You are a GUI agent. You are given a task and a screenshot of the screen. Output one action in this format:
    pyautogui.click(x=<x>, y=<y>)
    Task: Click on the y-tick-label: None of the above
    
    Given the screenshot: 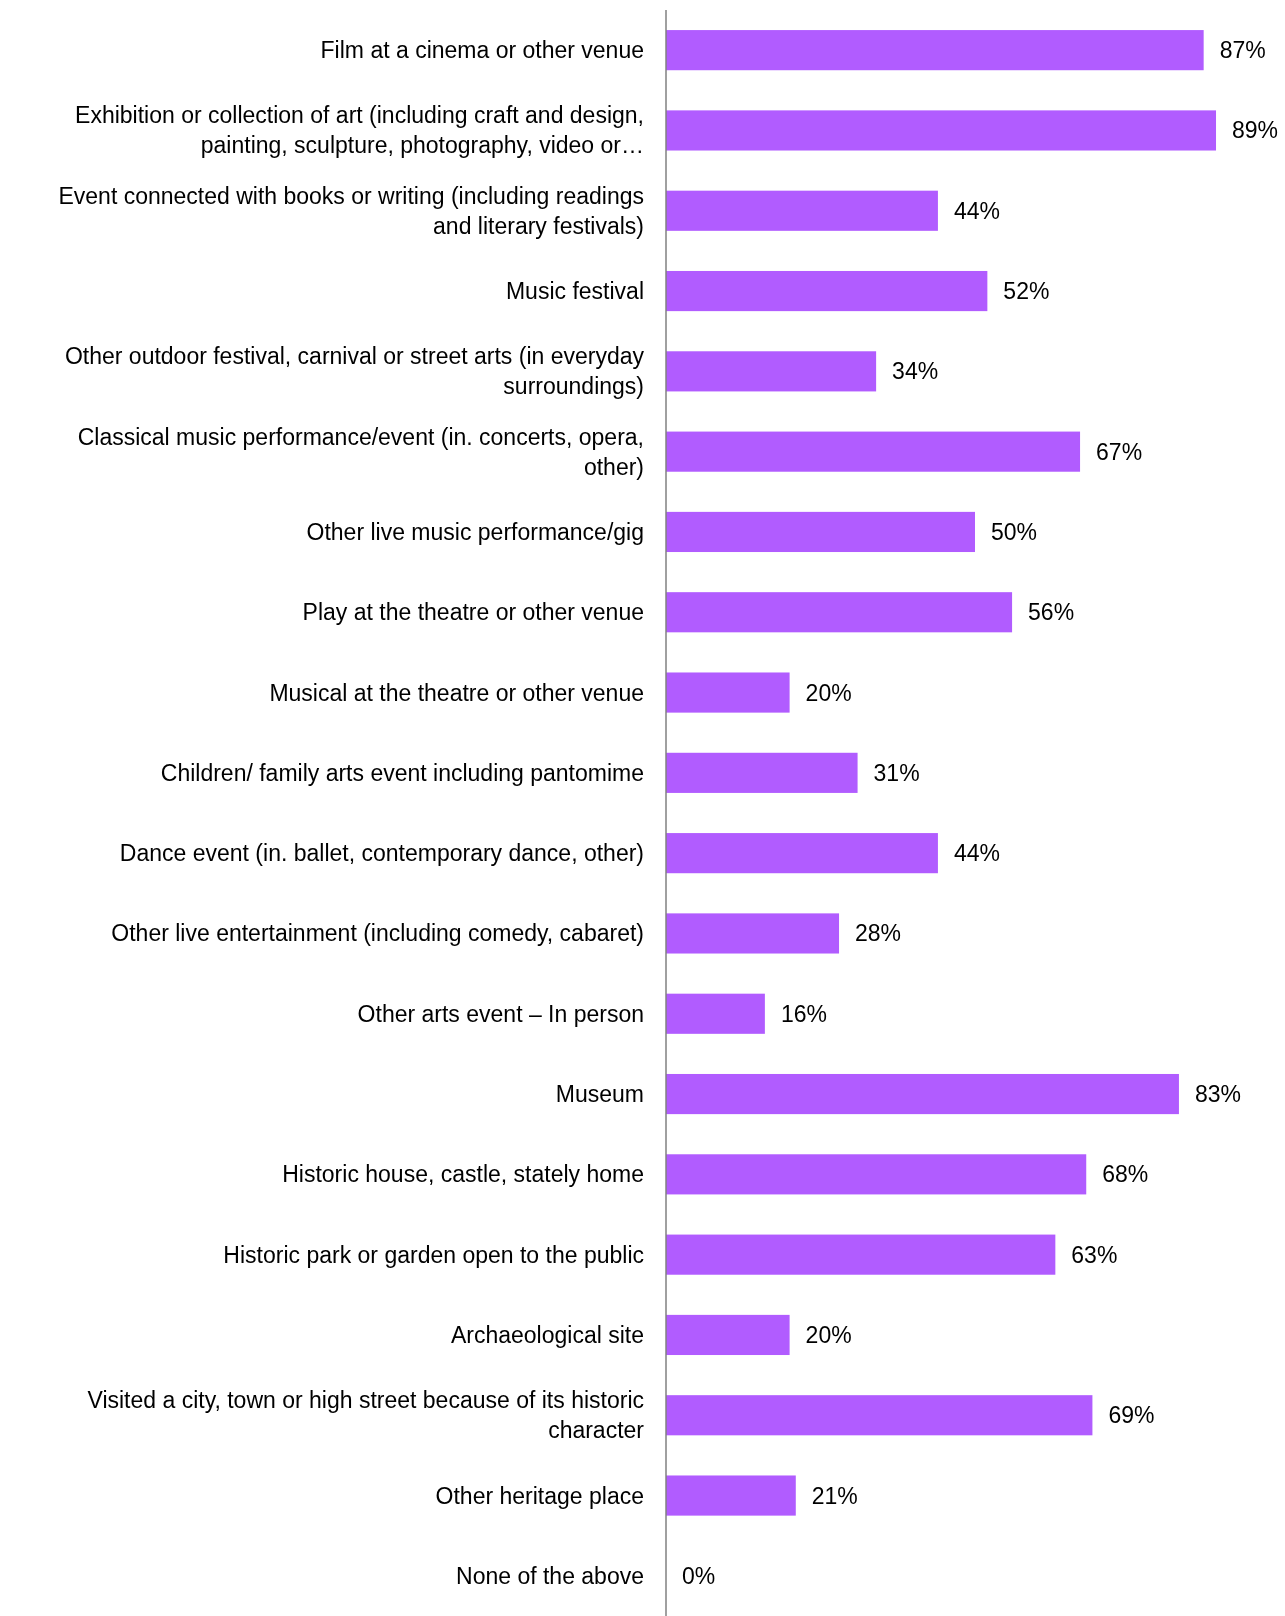 What is the action you would take?
    pyautogui.click(x=550, y=1575)
    